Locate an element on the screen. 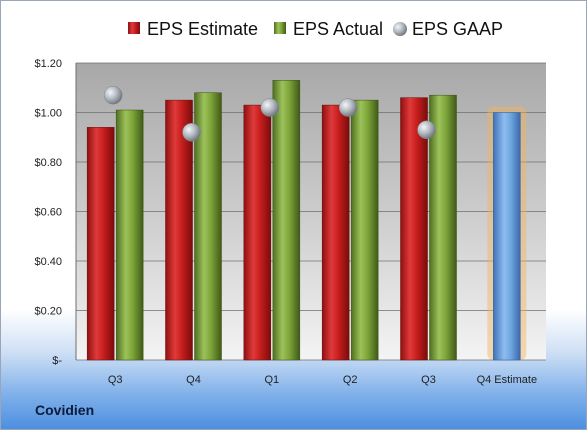  x-tick-label: Q4 Estimate is located at coordinates (507, 380).